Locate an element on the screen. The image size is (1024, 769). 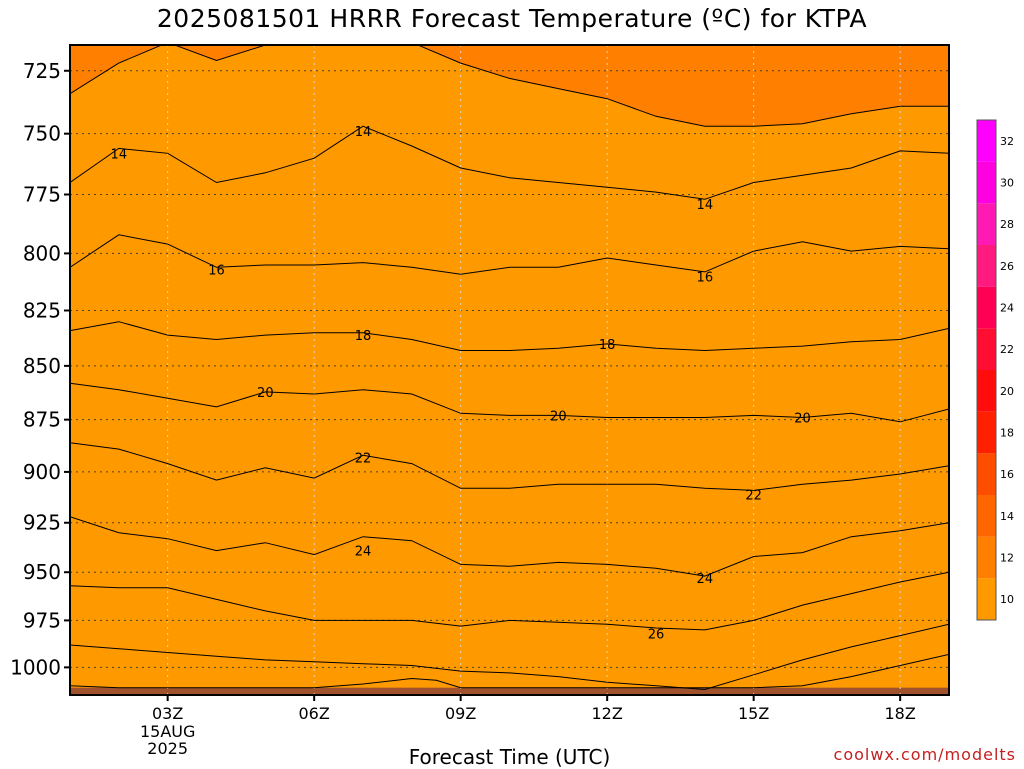
y-tick-label: 825 is located at coordinates (42, 310).